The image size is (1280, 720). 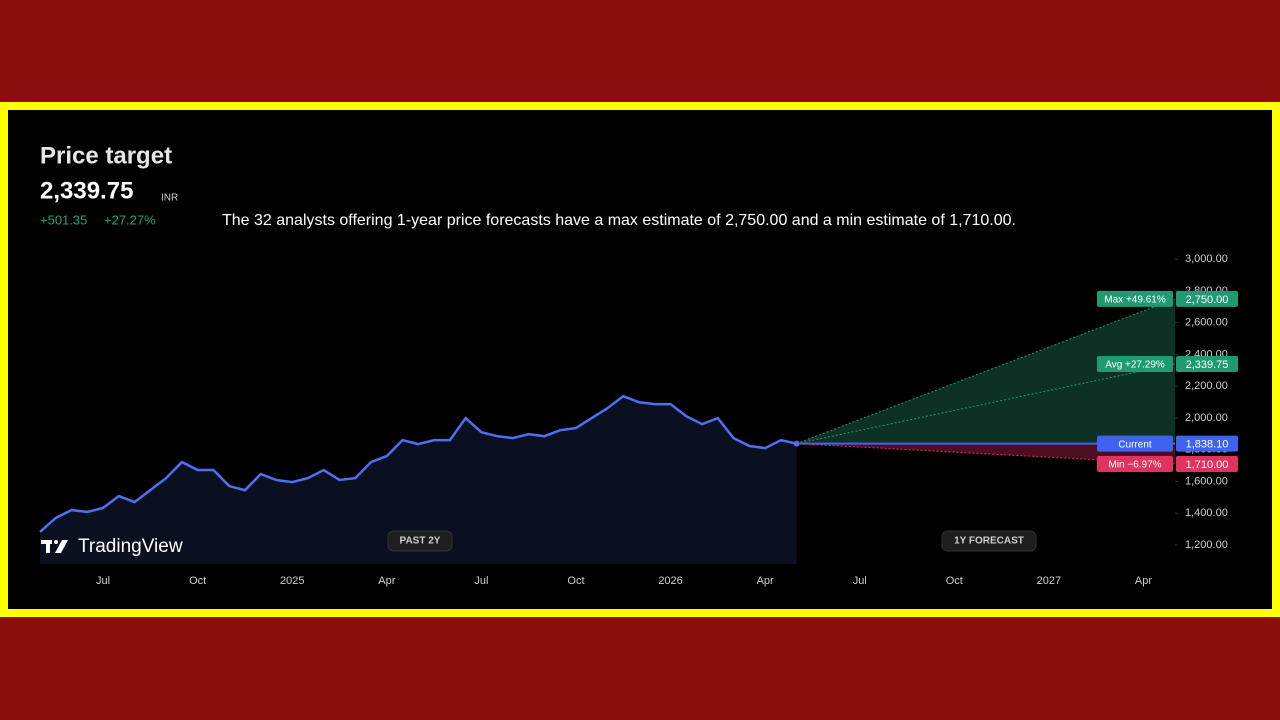 What do you see at coordinates (292, 581) in the screenshot?
I see `x-tick-label: 2025` at bounding box center [292, 581].